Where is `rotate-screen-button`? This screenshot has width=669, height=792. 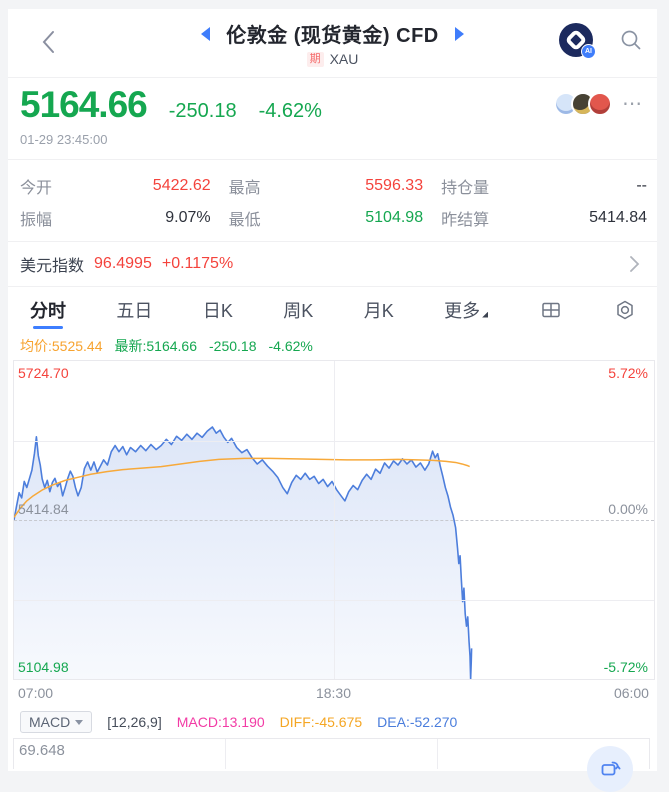
rotate-screen-button is located at coordinates (610, 769).